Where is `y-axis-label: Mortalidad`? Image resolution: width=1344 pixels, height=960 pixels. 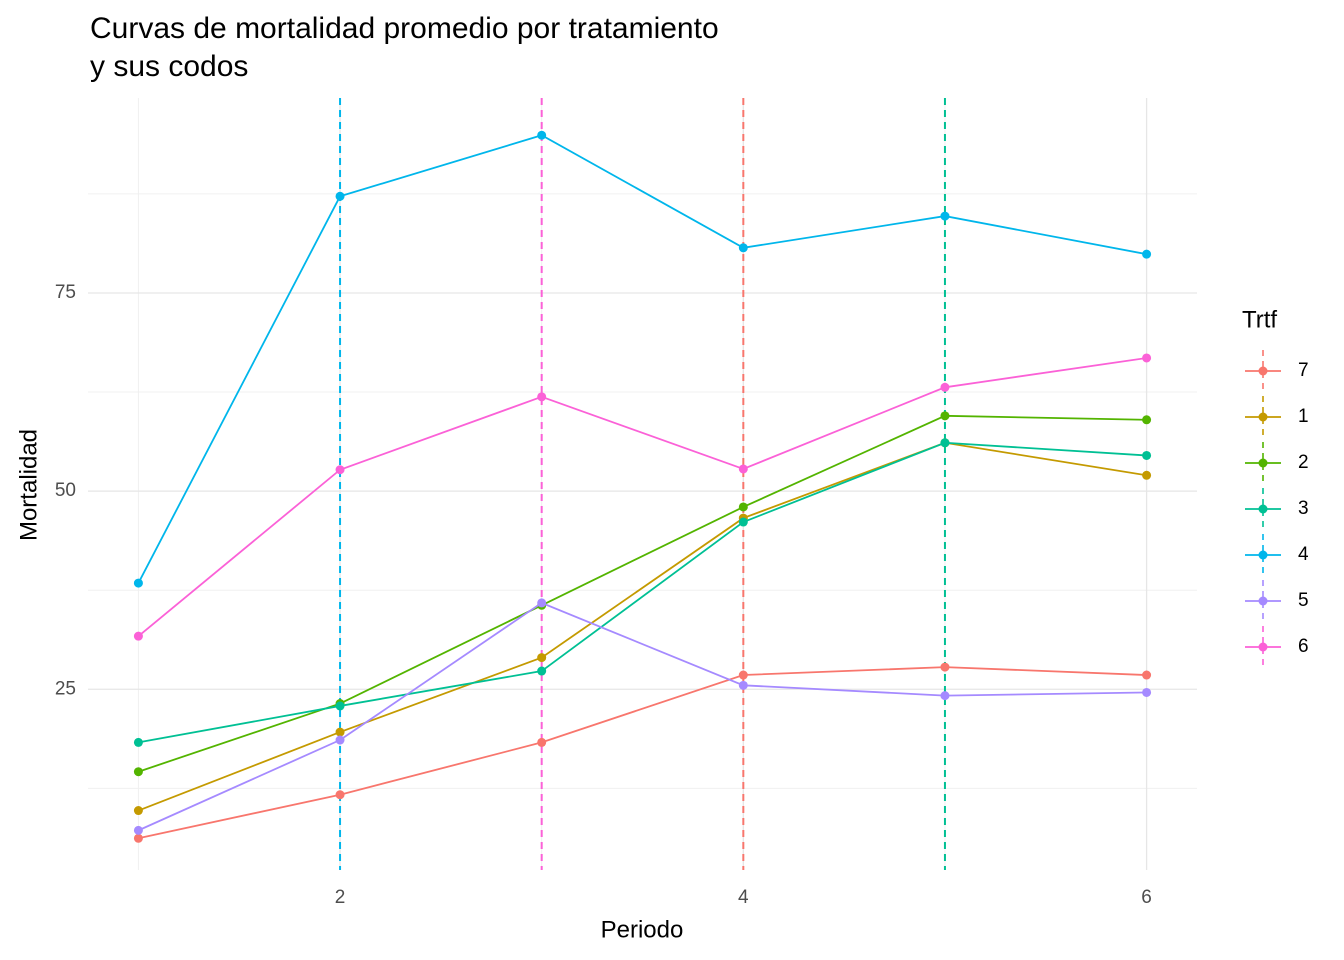
y-axis-label: Mortalidad is located at coordinates (28, 485).